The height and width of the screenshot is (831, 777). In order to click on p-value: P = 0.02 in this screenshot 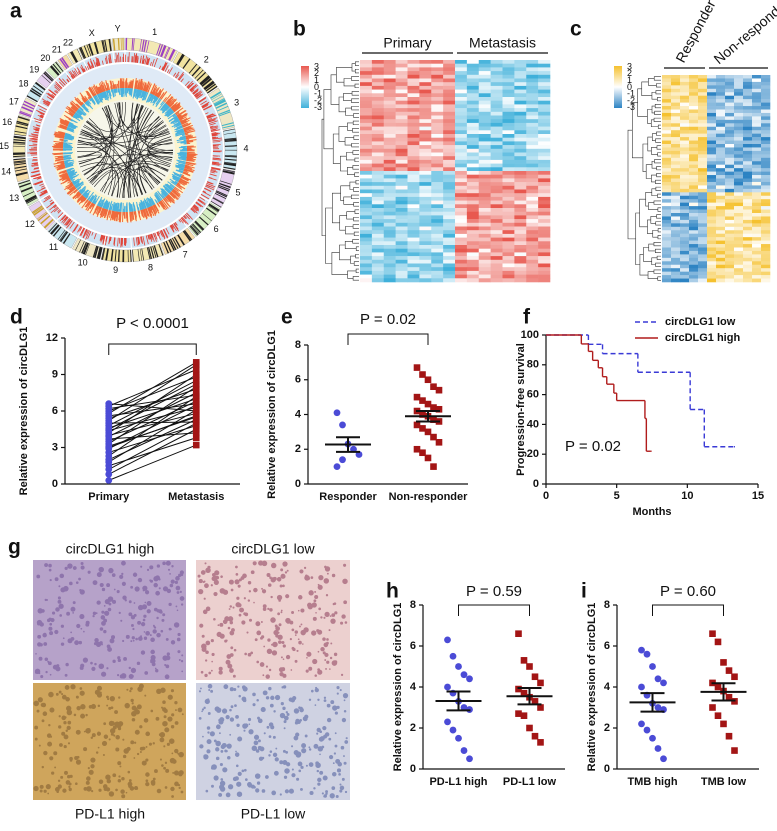, I will do `click(388, 319)`.